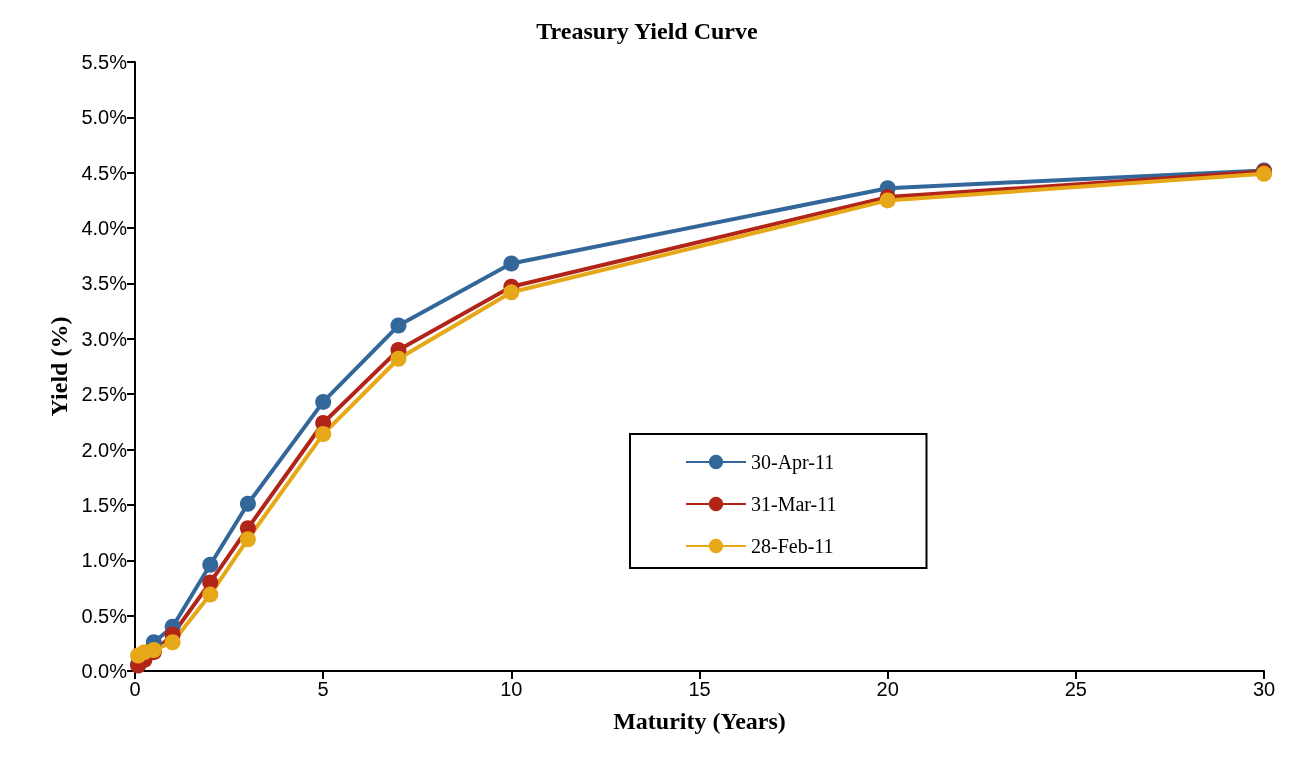  I want to click on y-tick-label: 3.5%, so click(104, 283).